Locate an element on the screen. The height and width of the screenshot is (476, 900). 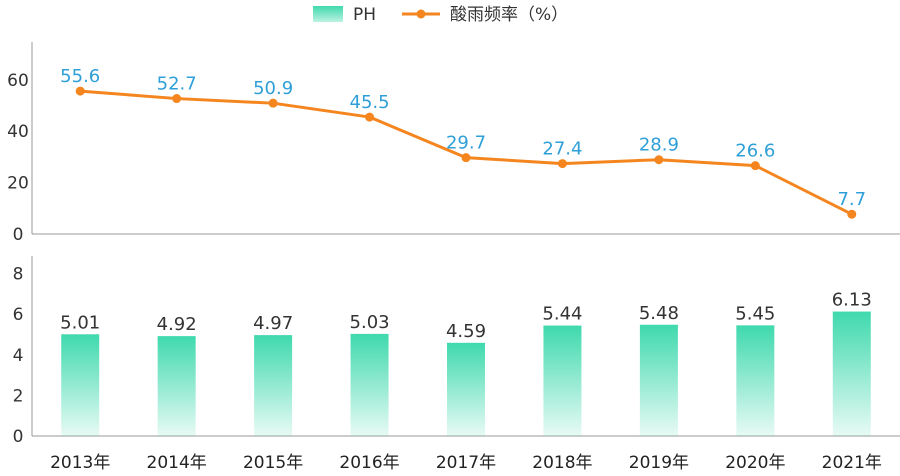
legend: PH 酸雨频率（%） is located at coordinates (440, 15).